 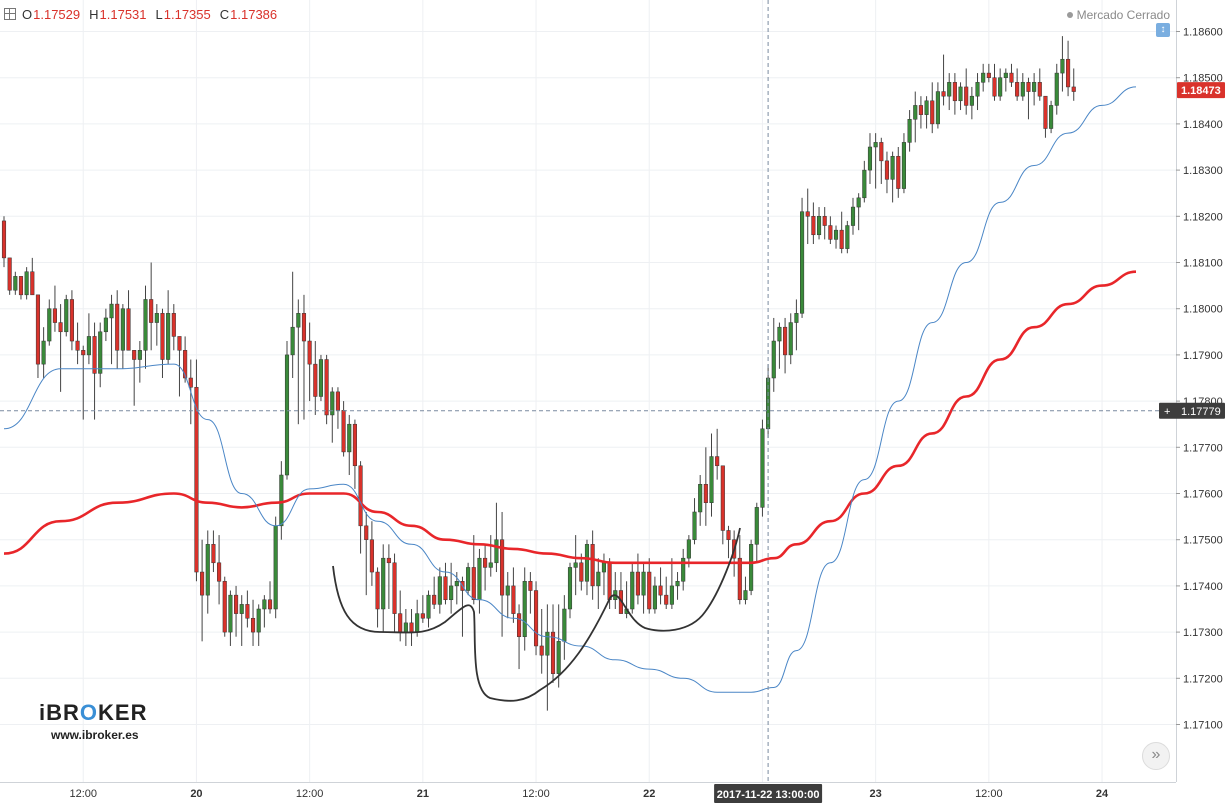 I want to click on crosshair-time-badge, so click(x=768, y=793).